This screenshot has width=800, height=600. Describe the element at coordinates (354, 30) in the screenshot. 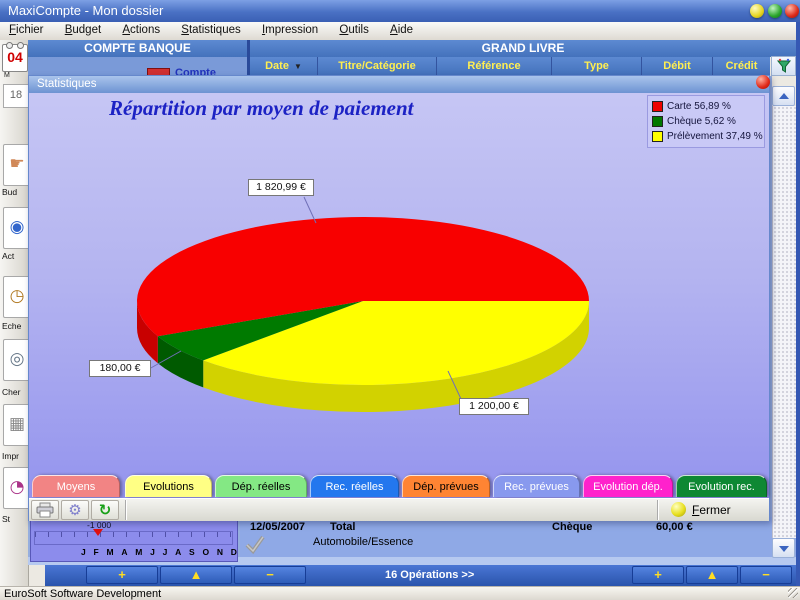

I see `menu-outils: Outils` at that location.